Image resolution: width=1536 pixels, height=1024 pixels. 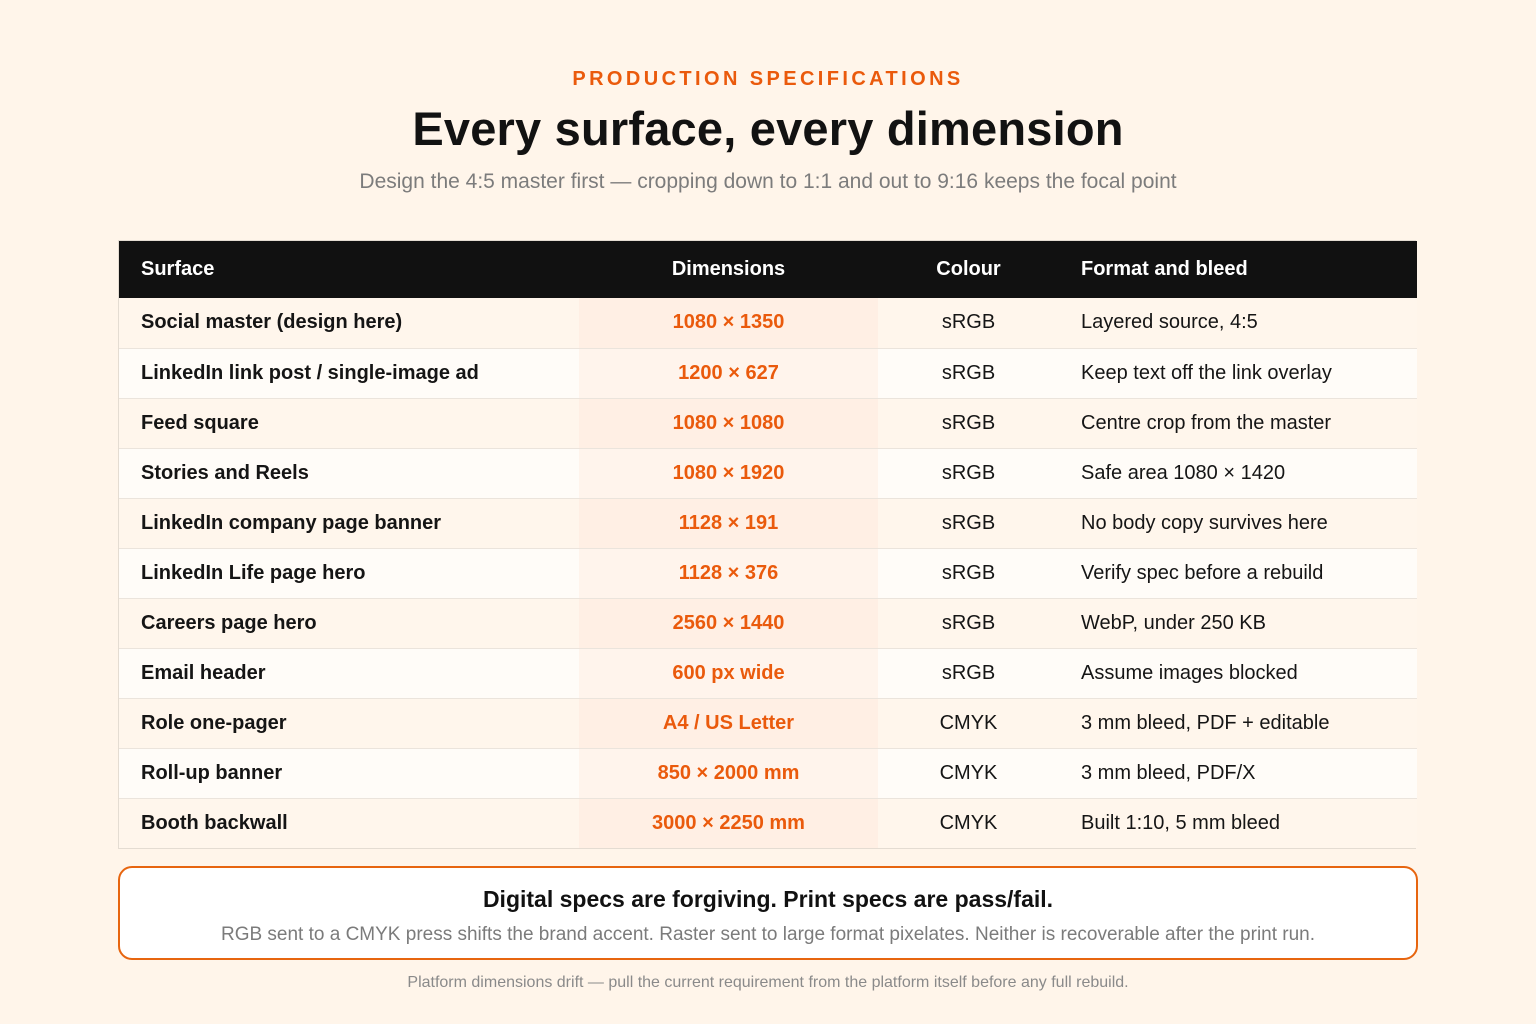 What do you see at coordinates (253, 572) in the screenshot?
I see `cell-surface: LinkedIn Life page hero` at bounding box center [253, 572].